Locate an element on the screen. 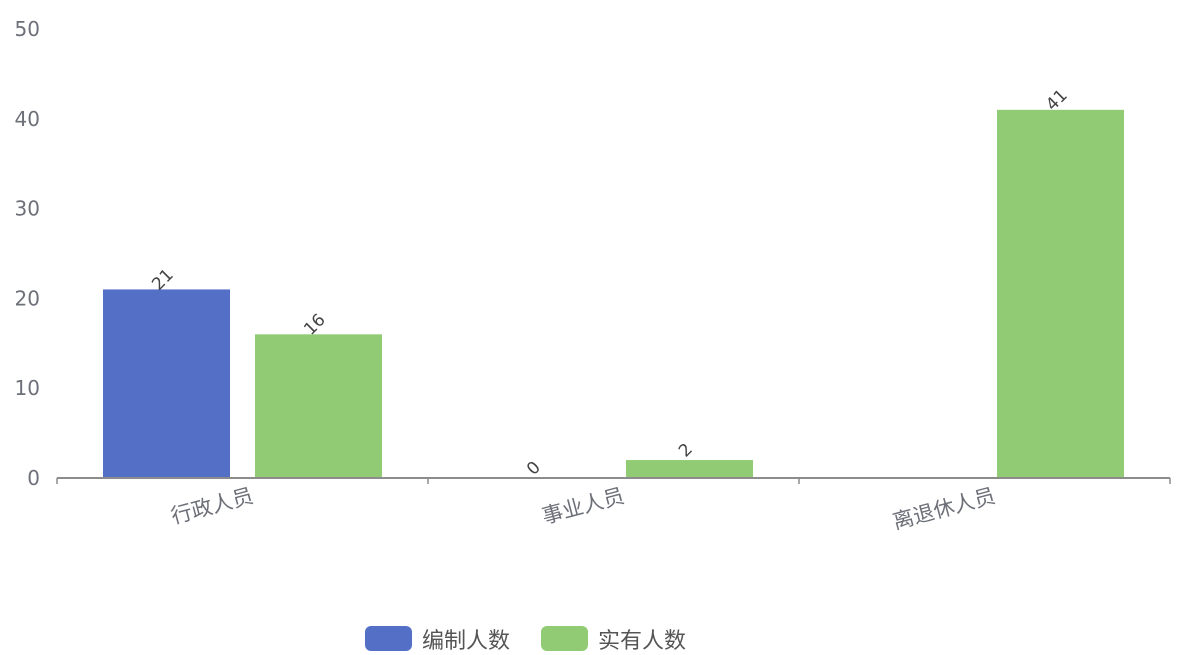  y-tick-label: 20 is located at coordinates (27, 298).